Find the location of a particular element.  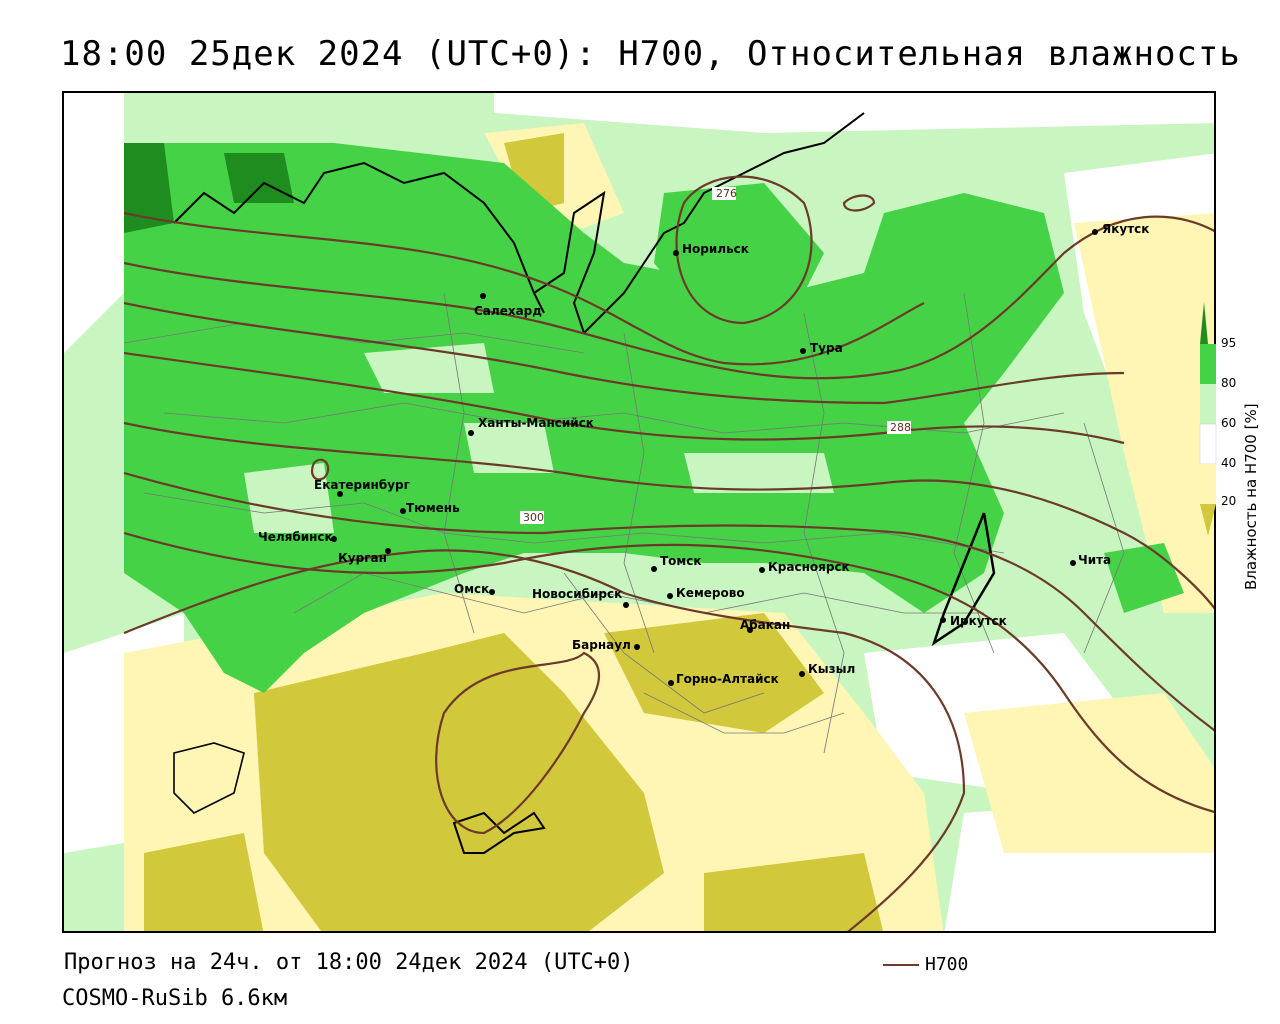

city-label-kurgan: Курган is located at coordinates (362, 558).